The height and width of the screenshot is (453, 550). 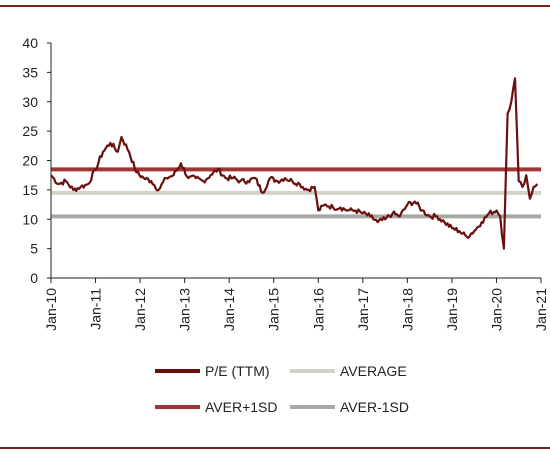 I want to click on x-tick-label: Jan-19, so click(x=452, y=309).